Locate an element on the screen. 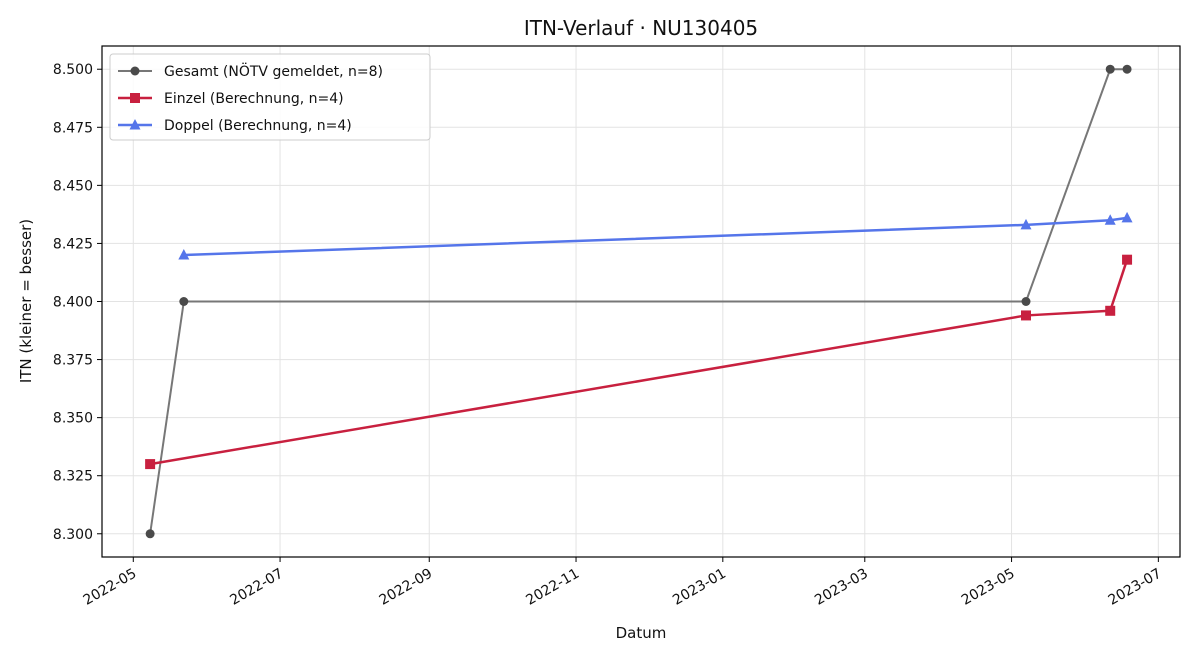 Image resolution: width=1200 pixels, height=660 pixels. y-tick-label: 8.375 is located at coordinates (73, 361).